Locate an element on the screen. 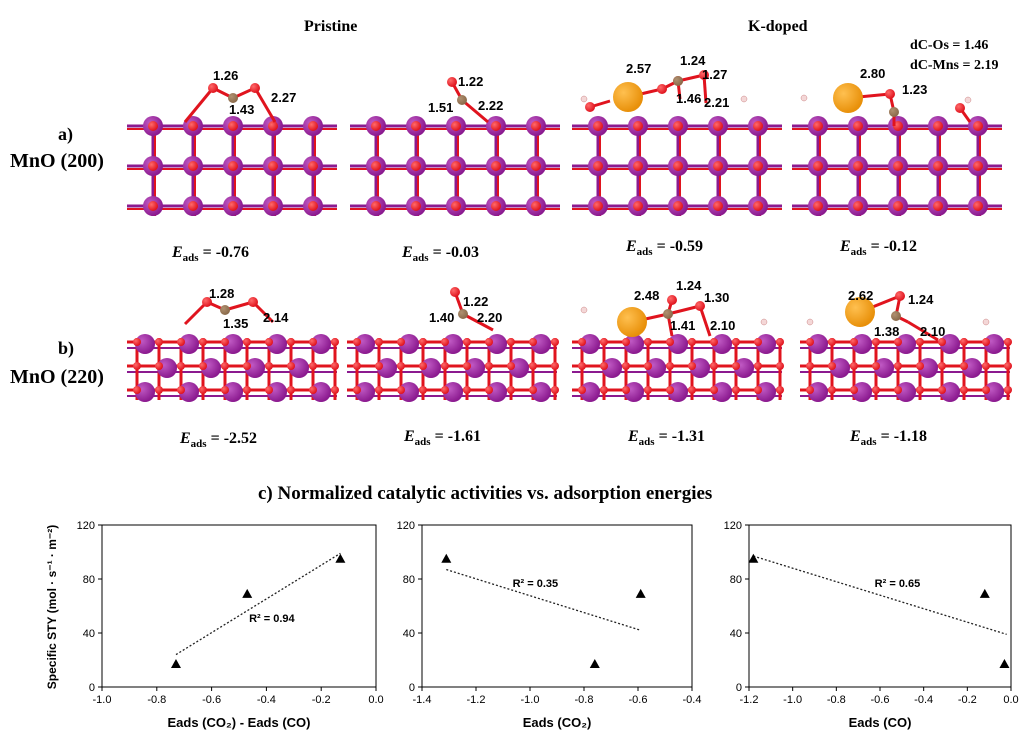 This screenshot has height=740, width=1020. bond-length-label: 1.26 is located at coordinates (225, 75).